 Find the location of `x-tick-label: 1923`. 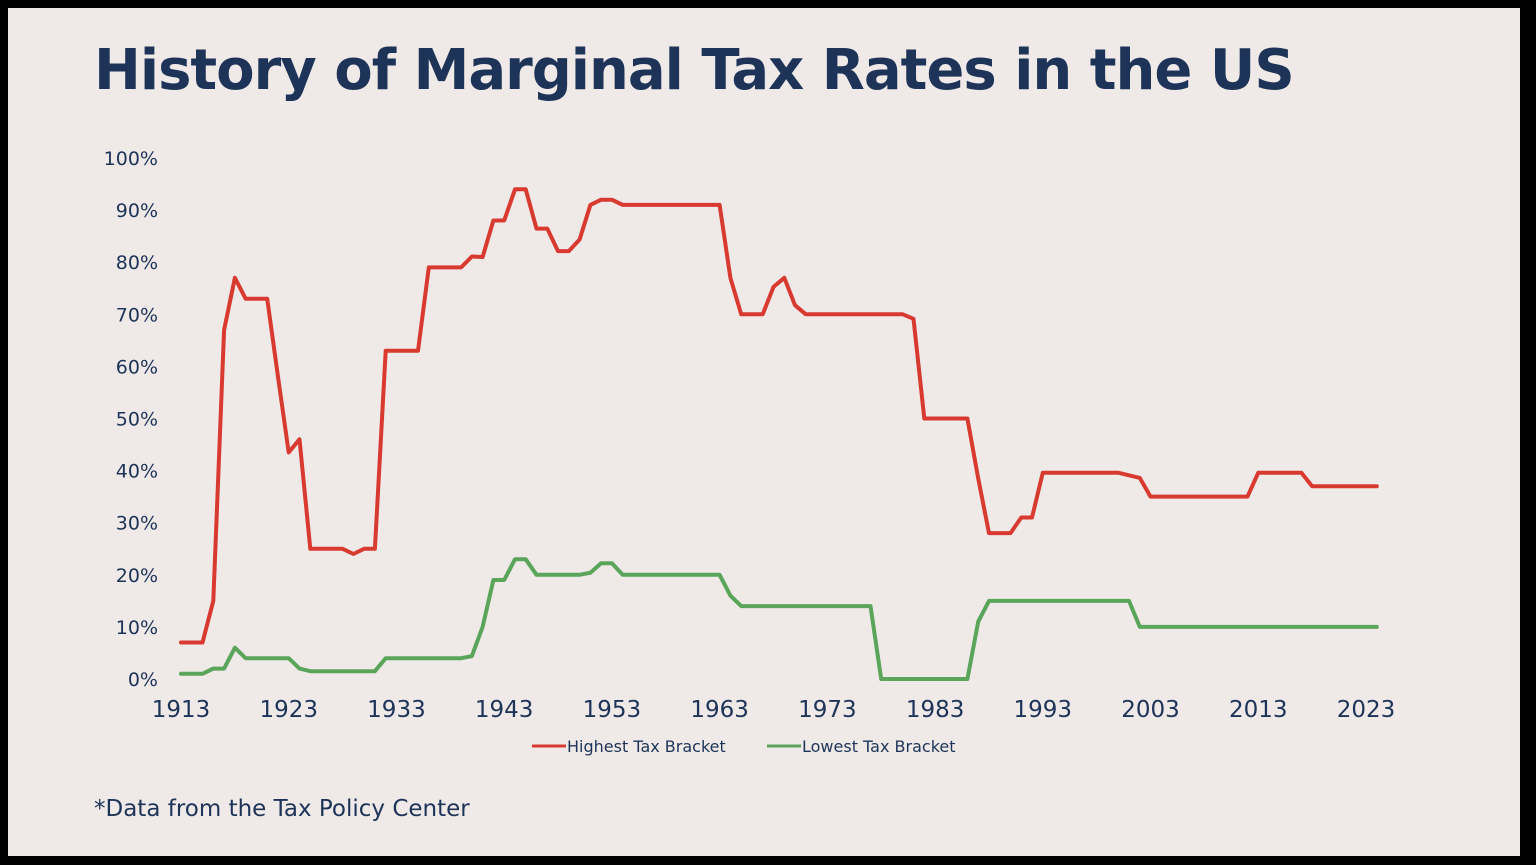

x-tick-label: 1923 is located at coordinates (288, 710).